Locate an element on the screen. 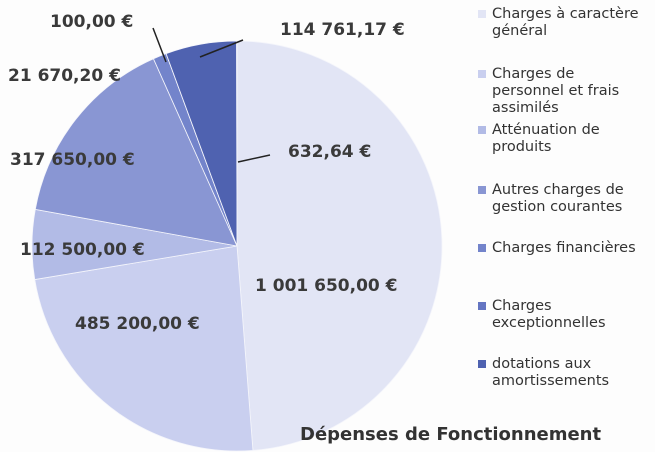 This screenshot has width=655, height=452. legend-label: Charges financières is located at coordinates (564, 248).